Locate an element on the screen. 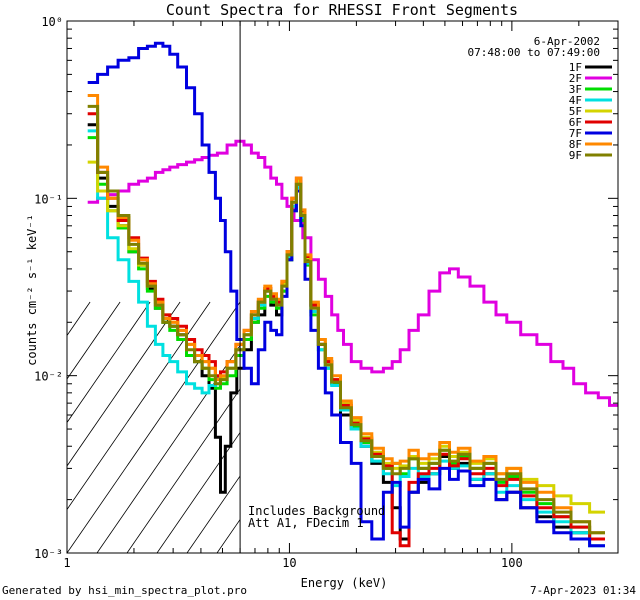 Image resolution: width=640 pixels, height=600 pixels. chart-title: Count Spectra for RHESSI Front Segments is located at coordinates (342, 10).